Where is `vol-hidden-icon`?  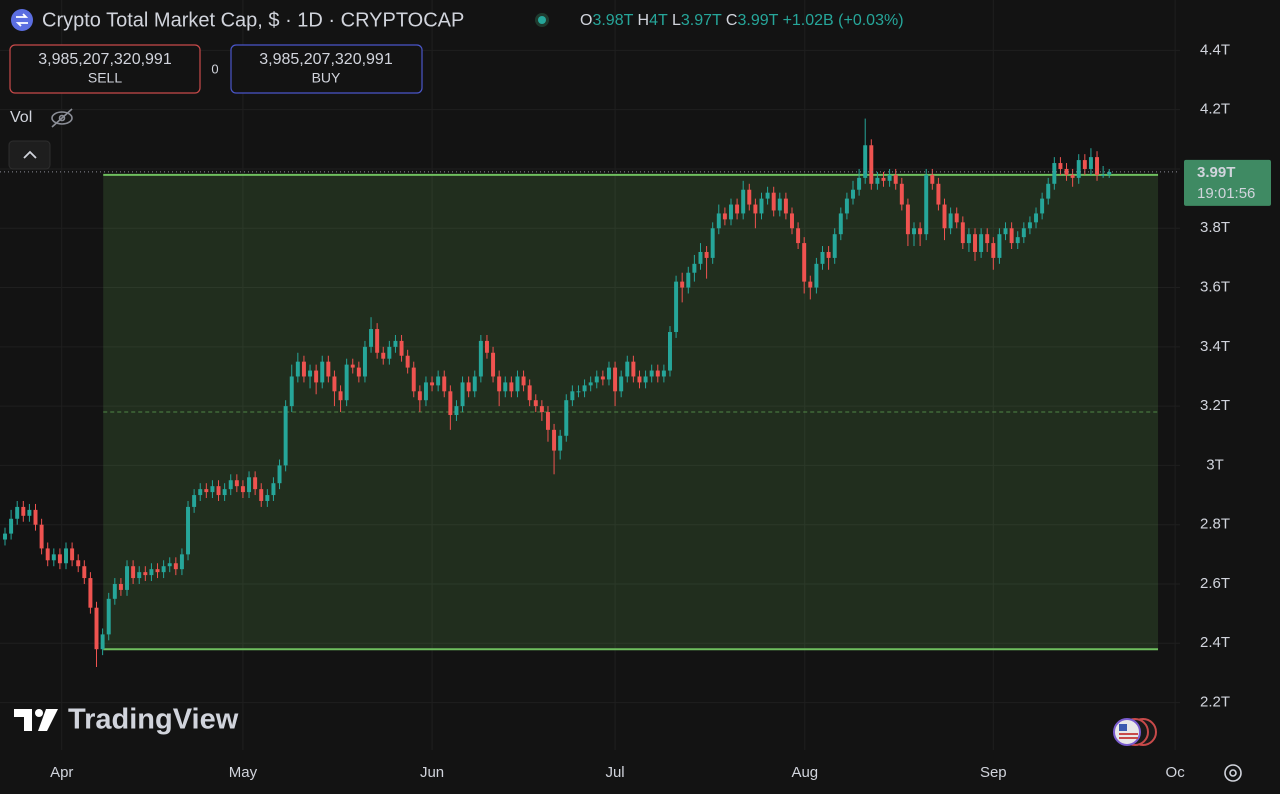
vol-hidden-icon is located at coordinates (62, 118).